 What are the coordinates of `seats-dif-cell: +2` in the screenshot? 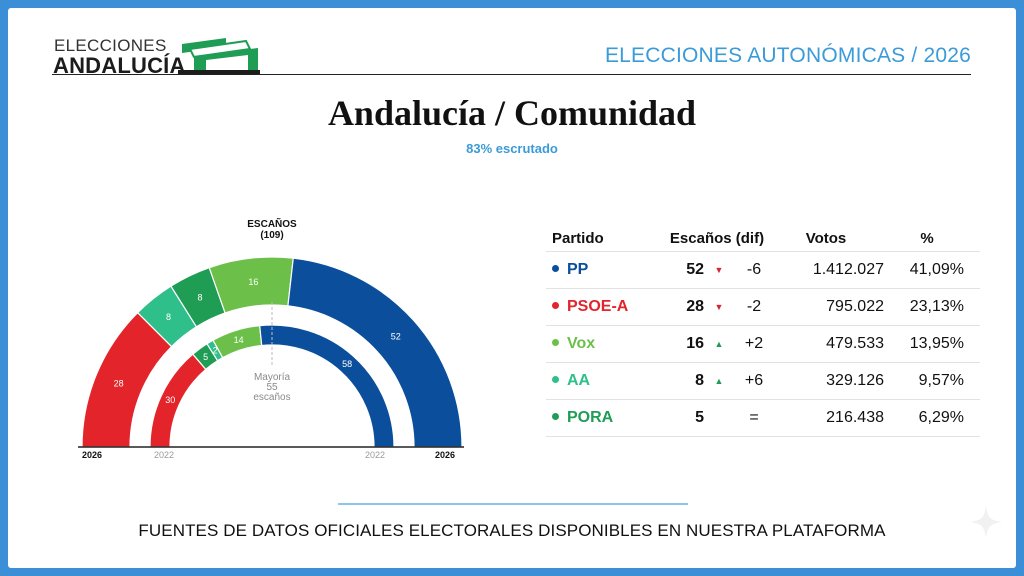 It's located at (754, 343).